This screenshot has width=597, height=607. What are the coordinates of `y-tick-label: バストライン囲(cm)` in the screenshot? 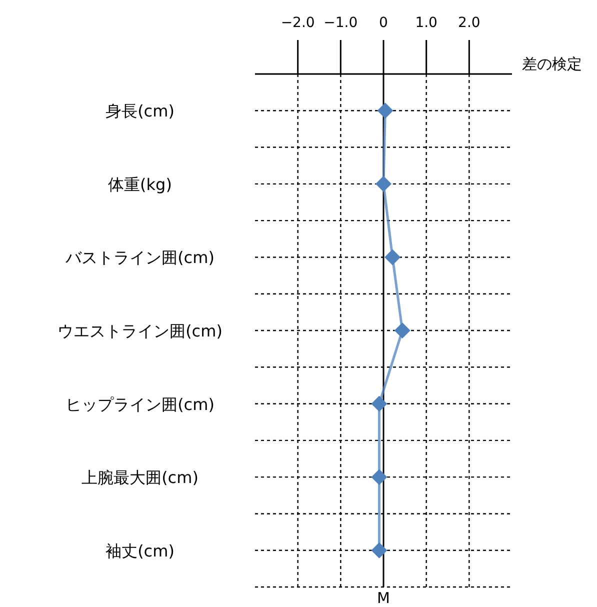 It's located at (139, 258).